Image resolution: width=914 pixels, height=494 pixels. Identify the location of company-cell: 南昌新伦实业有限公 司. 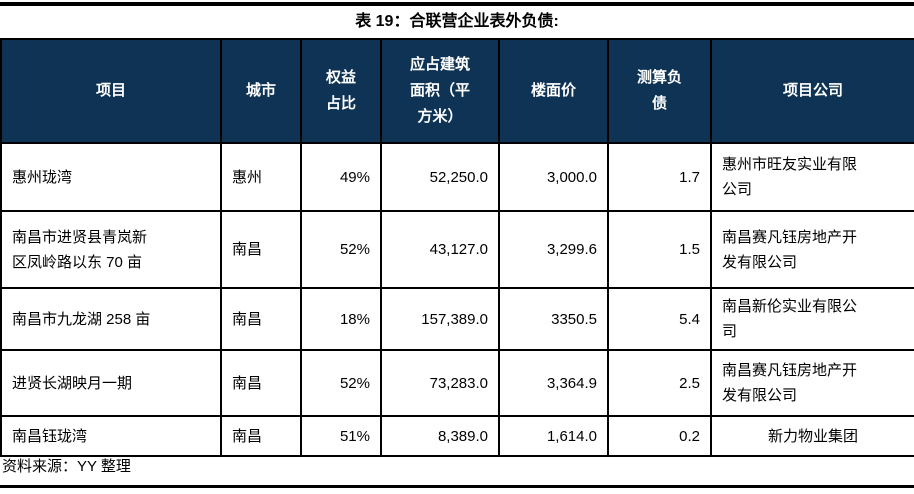
(812, 319).